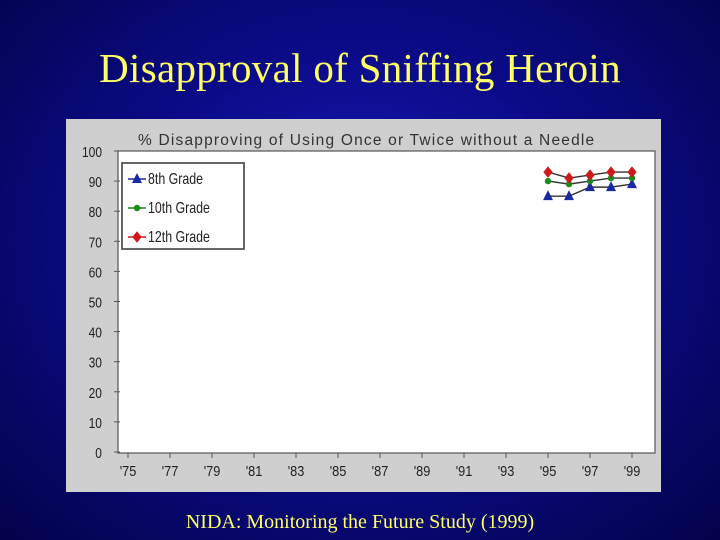 Image resolution: width=720 pixels, height=540 pixels. I want to click on x-tick-label: '81, so click(254, 470).